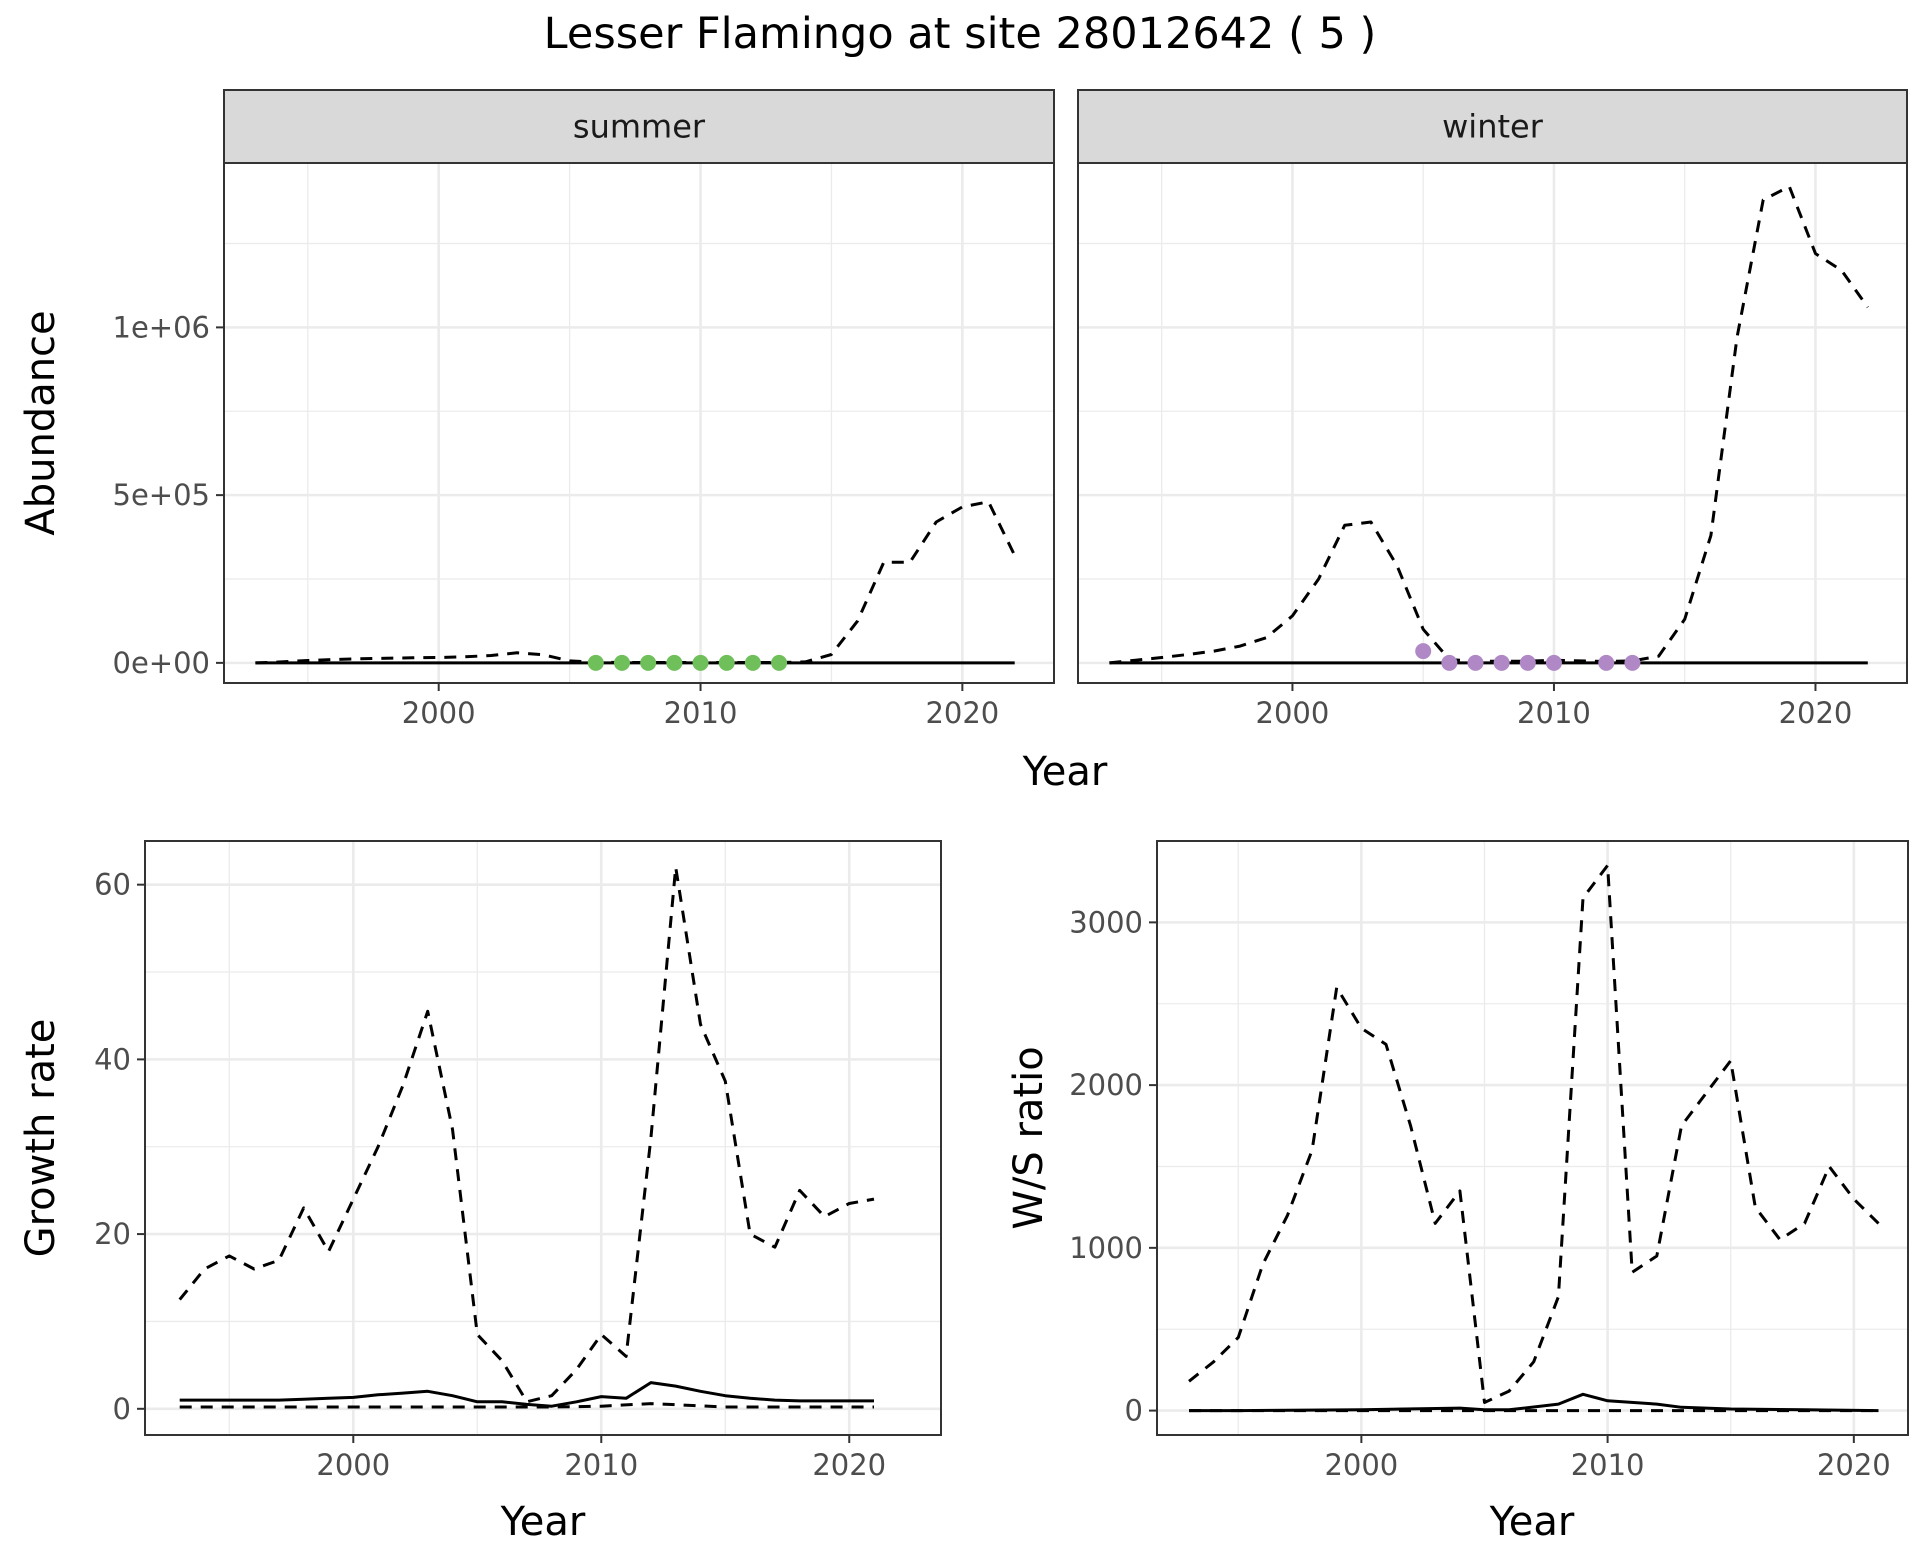 This screenshot has width=1920, height=1560. I want to click on chart-title: Lesser Flamingo at site 28012642 ( 5 ), so click(960, 34).